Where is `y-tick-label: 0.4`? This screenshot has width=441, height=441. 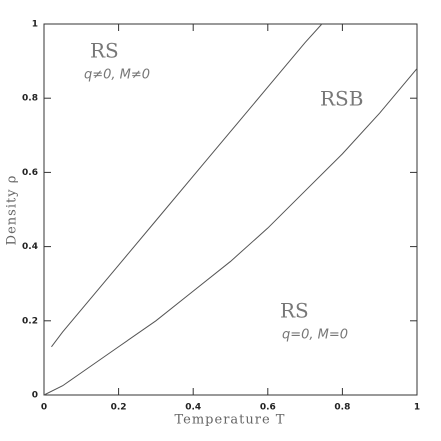
y-tick-label: 0.4 is located at coordinates (30, 247).